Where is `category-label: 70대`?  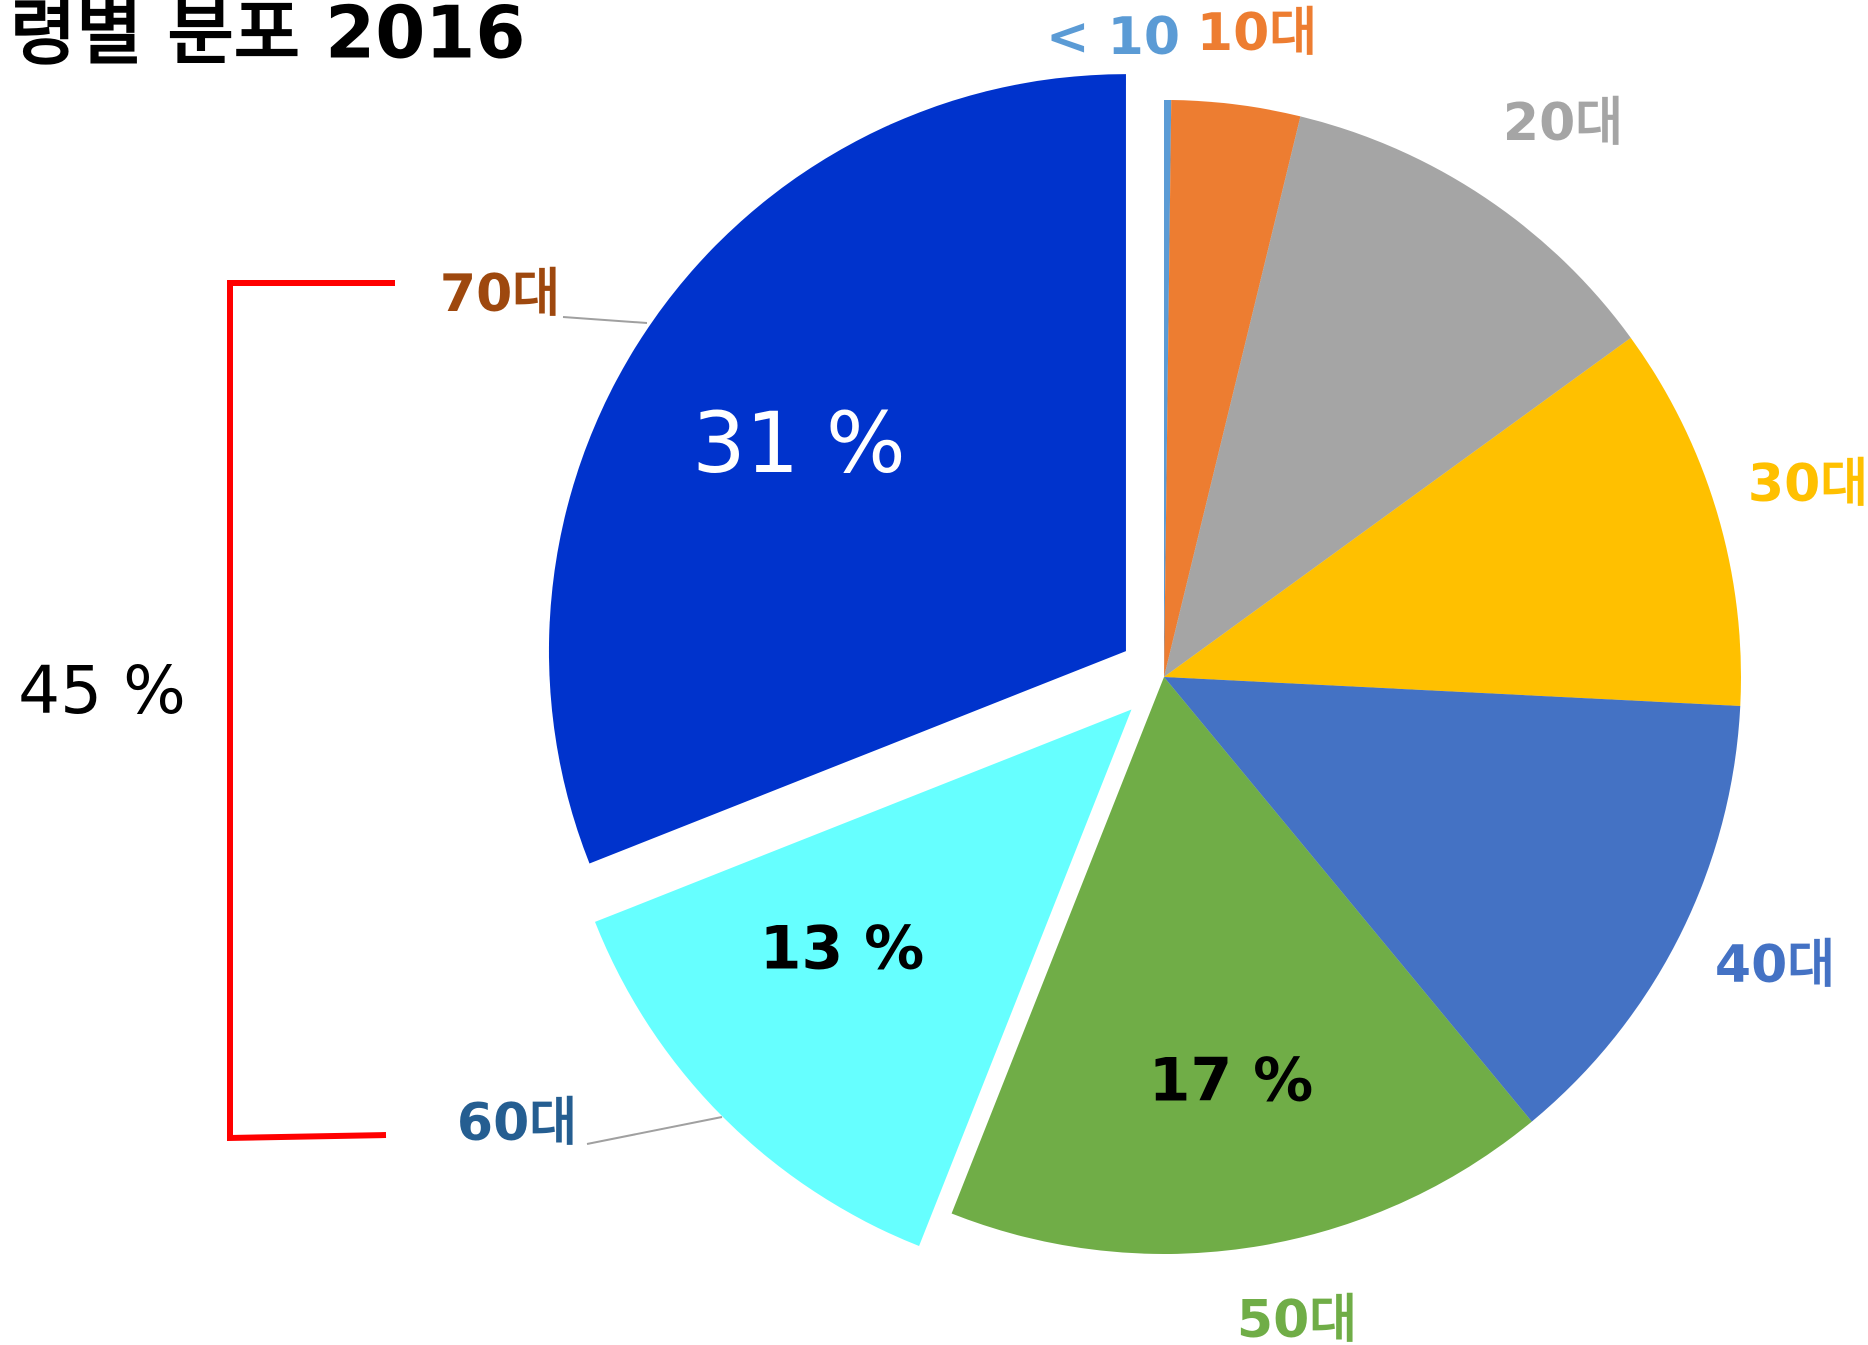
category-label: 70대 is located at coordinates (500, 294).